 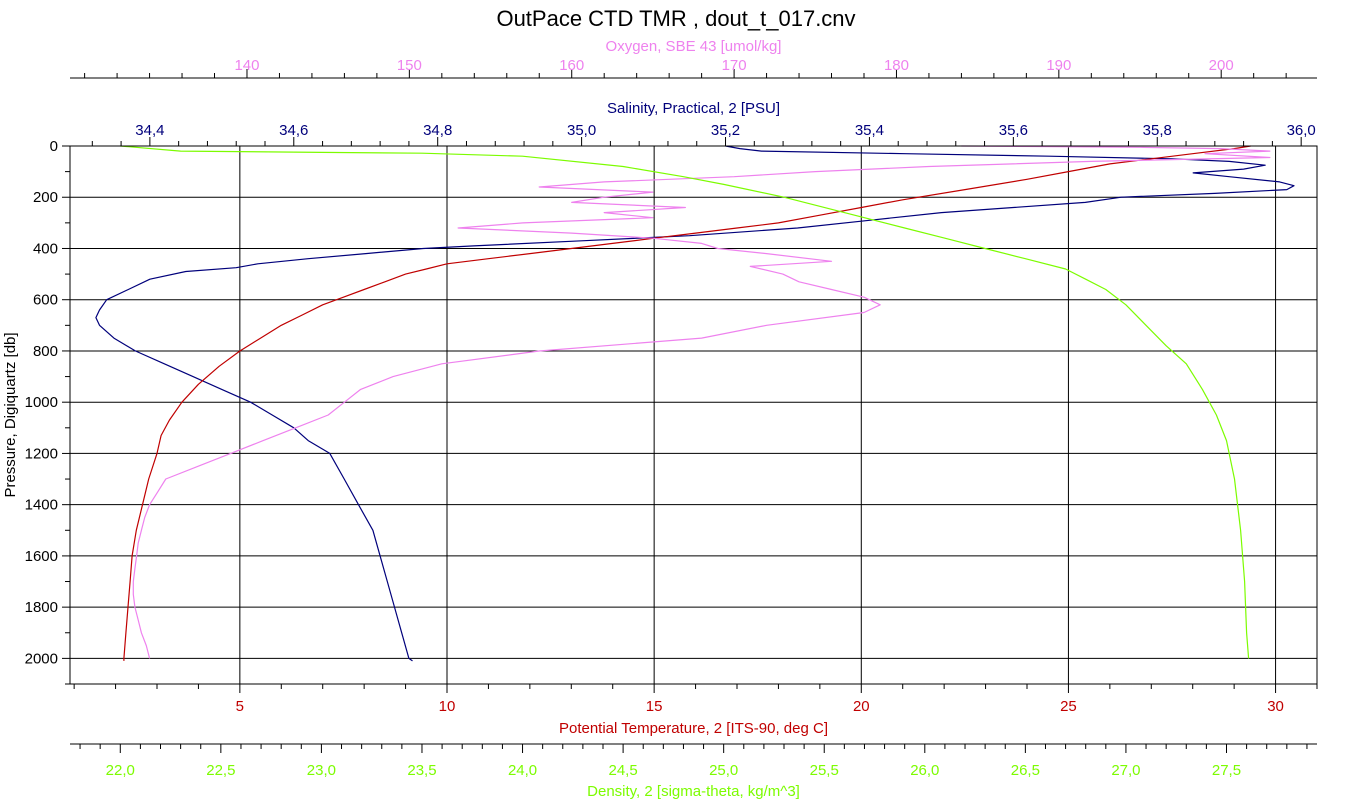 I want to click on y-tick-label: 1800, so click(x=41, y=607).